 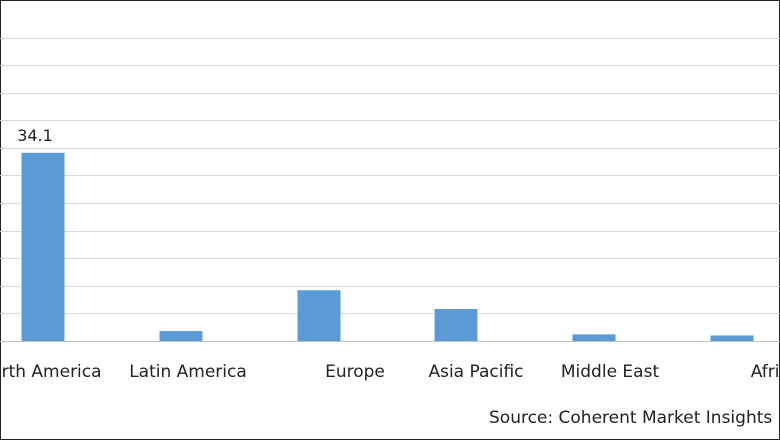 What do you see at coordinates (631, 418) in the screenshot?
I see `source-note: Source: Coherent Market Insights` at bounding box center [631, 418].